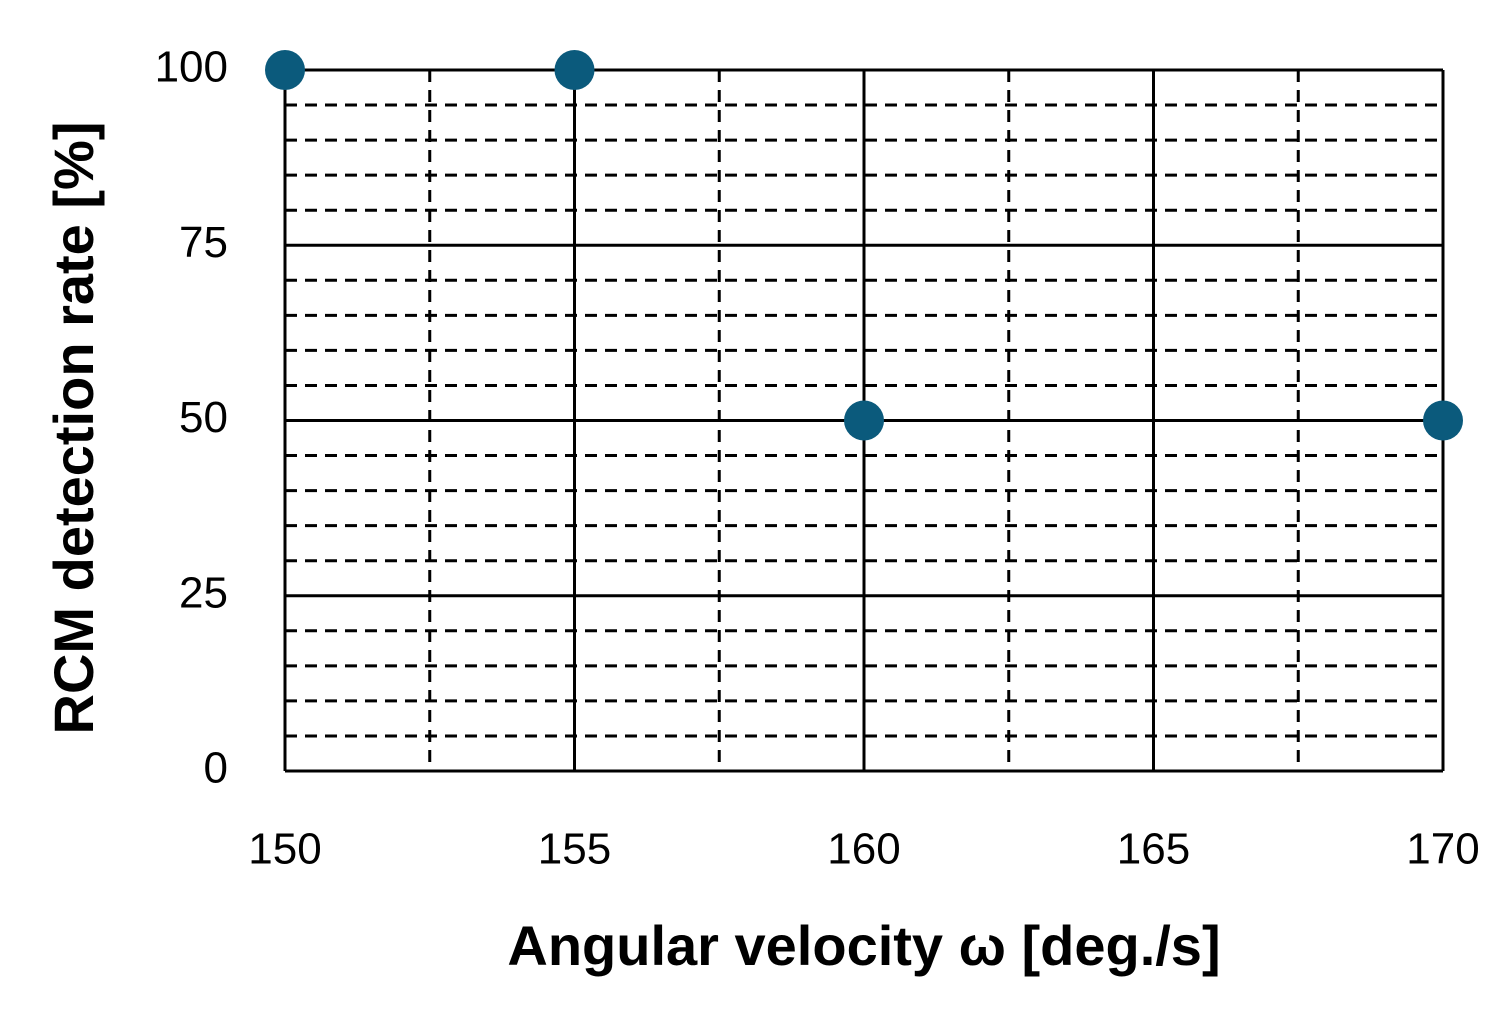 This screenshot has width=1508, height=1014. What do you see at coordinates (574, 849) in the screenshot?
I see `x-tick-label: 155` at bounding box center [574, 849].